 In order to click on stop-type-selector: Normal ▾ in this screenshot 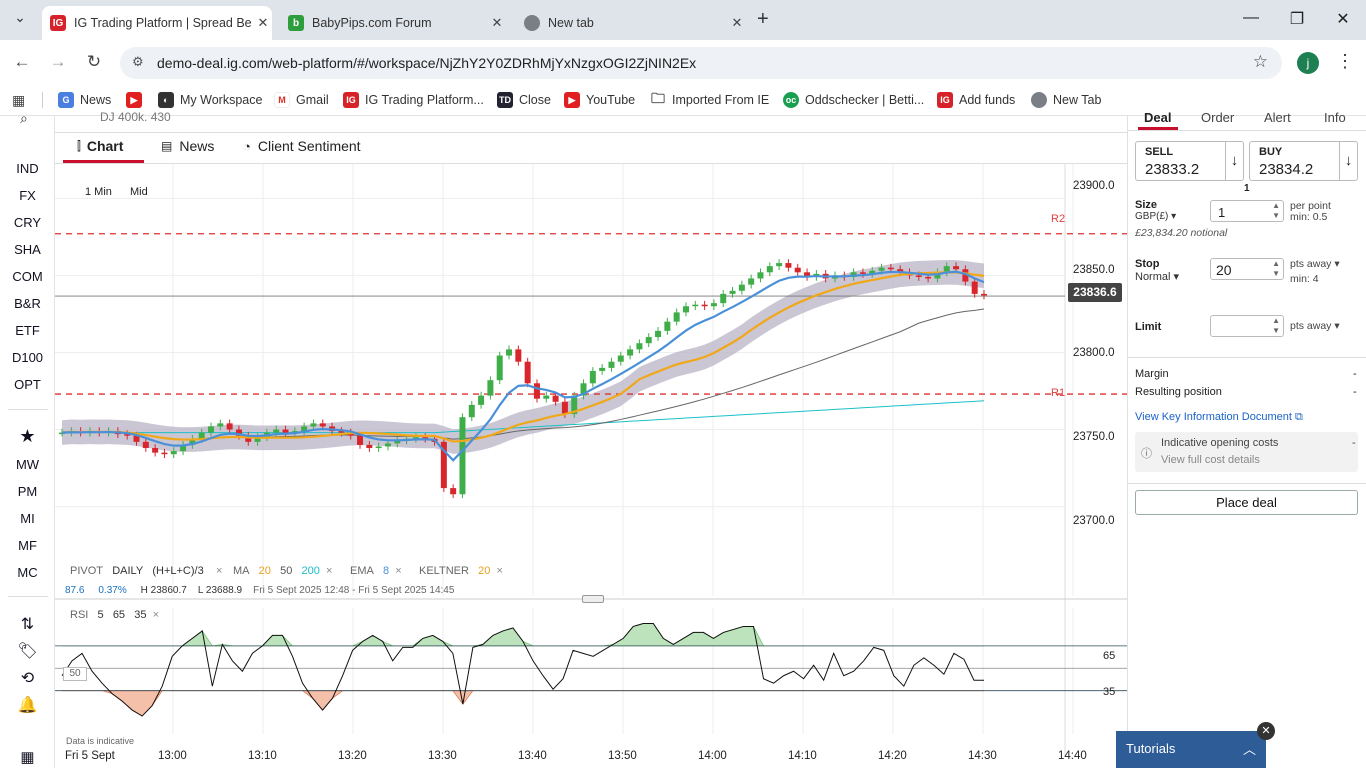, I will do `click(1157, 277)`.